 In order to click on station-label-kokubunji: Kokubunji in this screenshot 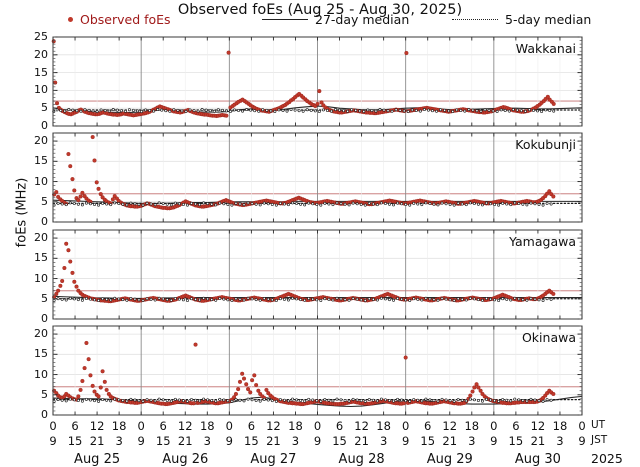, I will do `click(545, 144)`.